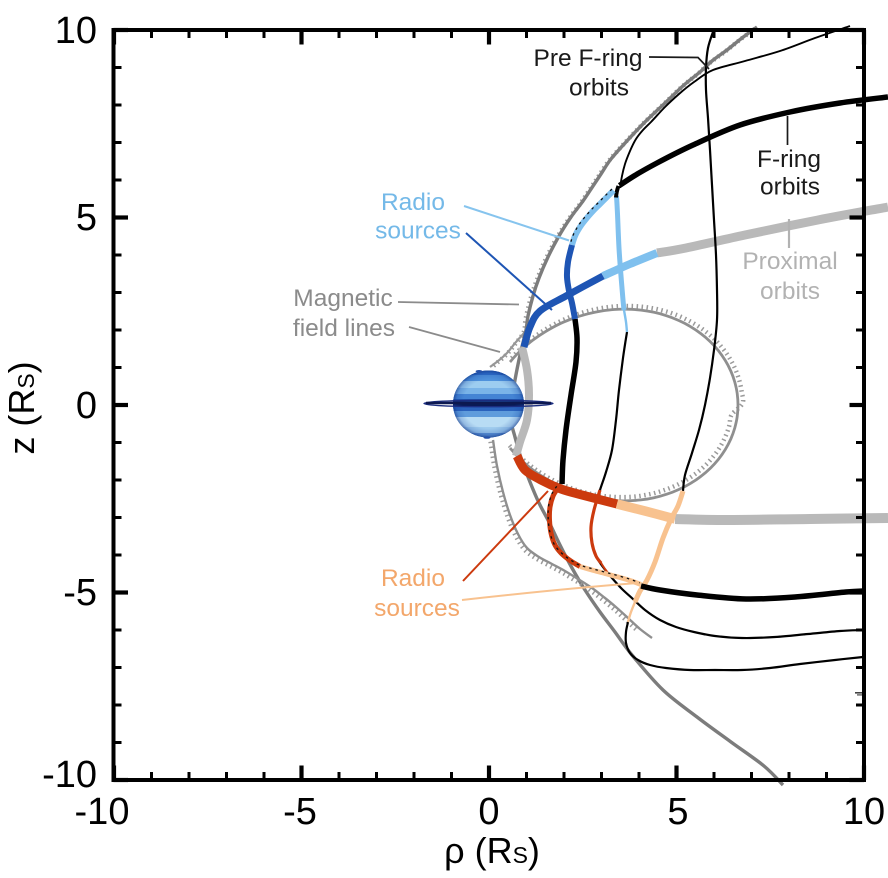 The width and height of the screenshot is (888, 878). Describe the element at coordinates (789, 261) in the screenshot. I see `svg-text: Proximal` at that location.